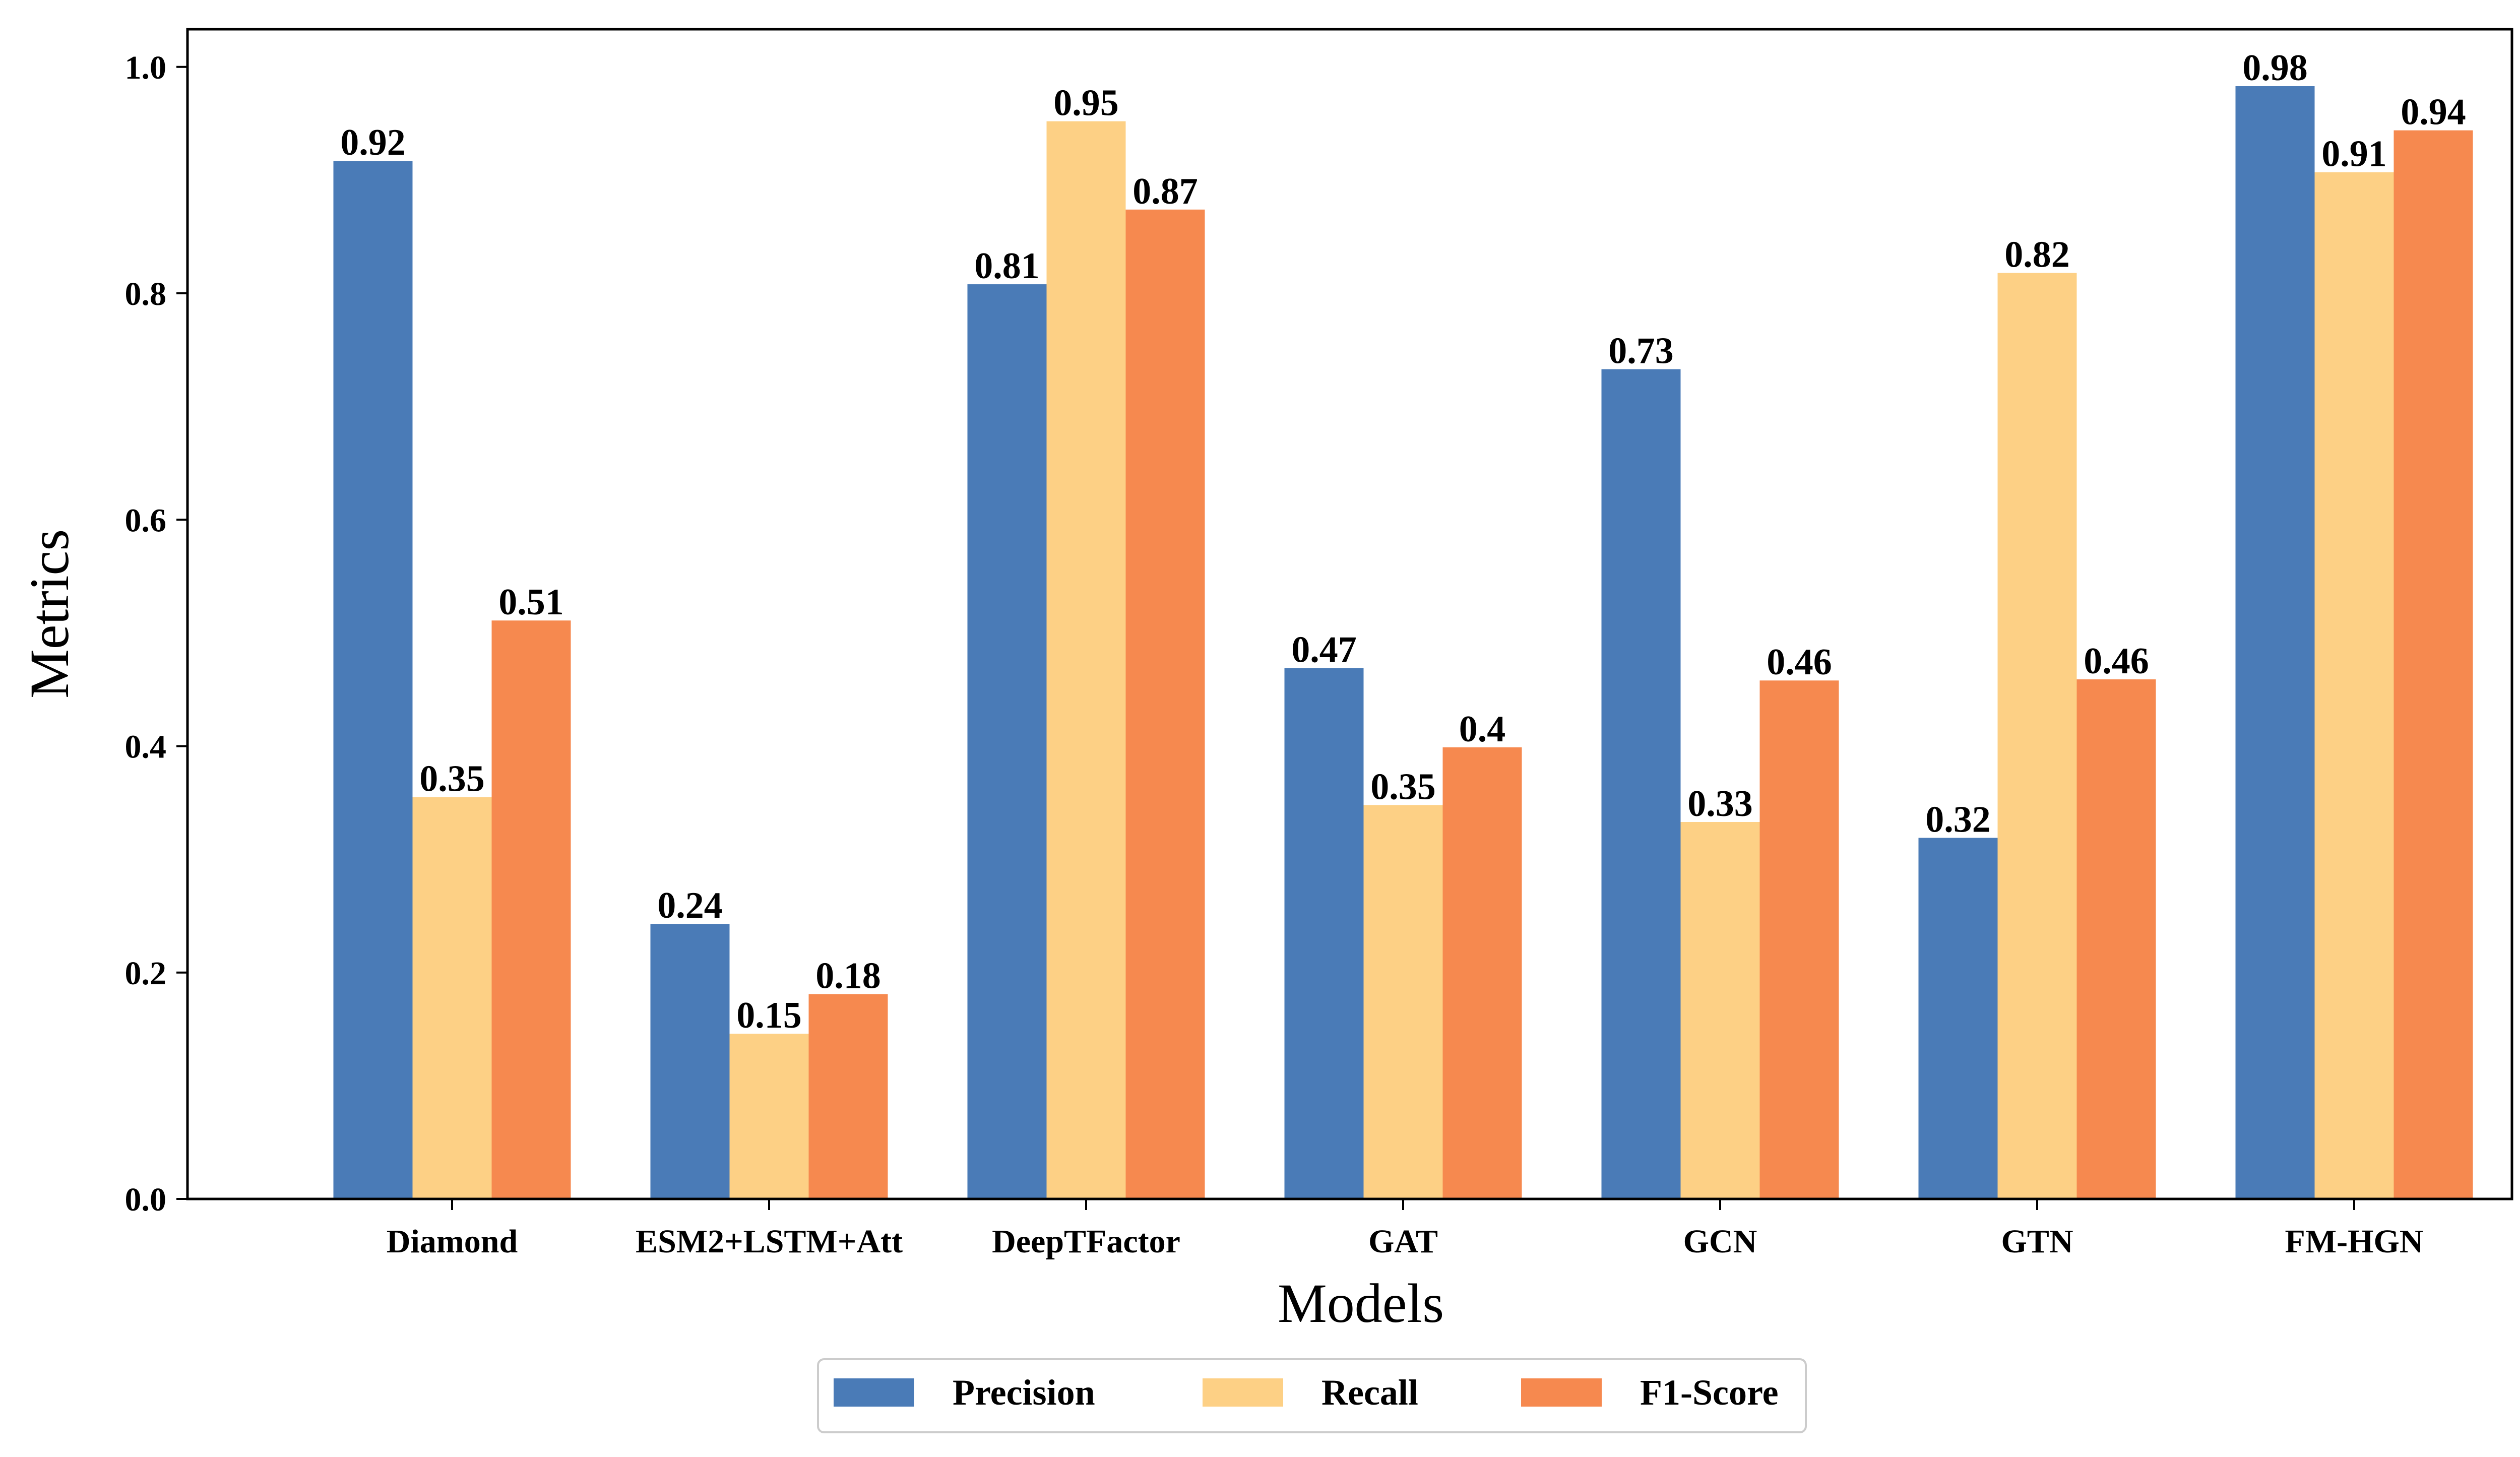  Describe the element at coordinates (1720, 1010) in the screenshot. I see `bar-recall-gcn` at that location.